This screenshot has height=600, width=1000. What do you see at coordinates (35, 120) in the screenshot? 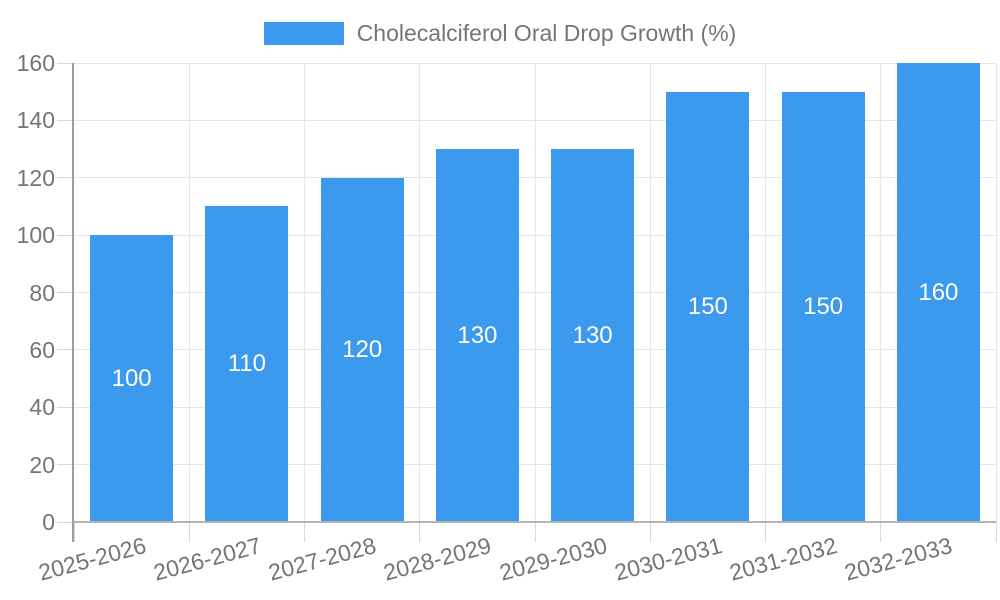
I see `y-axis-label: 140` at bounding box center [35, 120].